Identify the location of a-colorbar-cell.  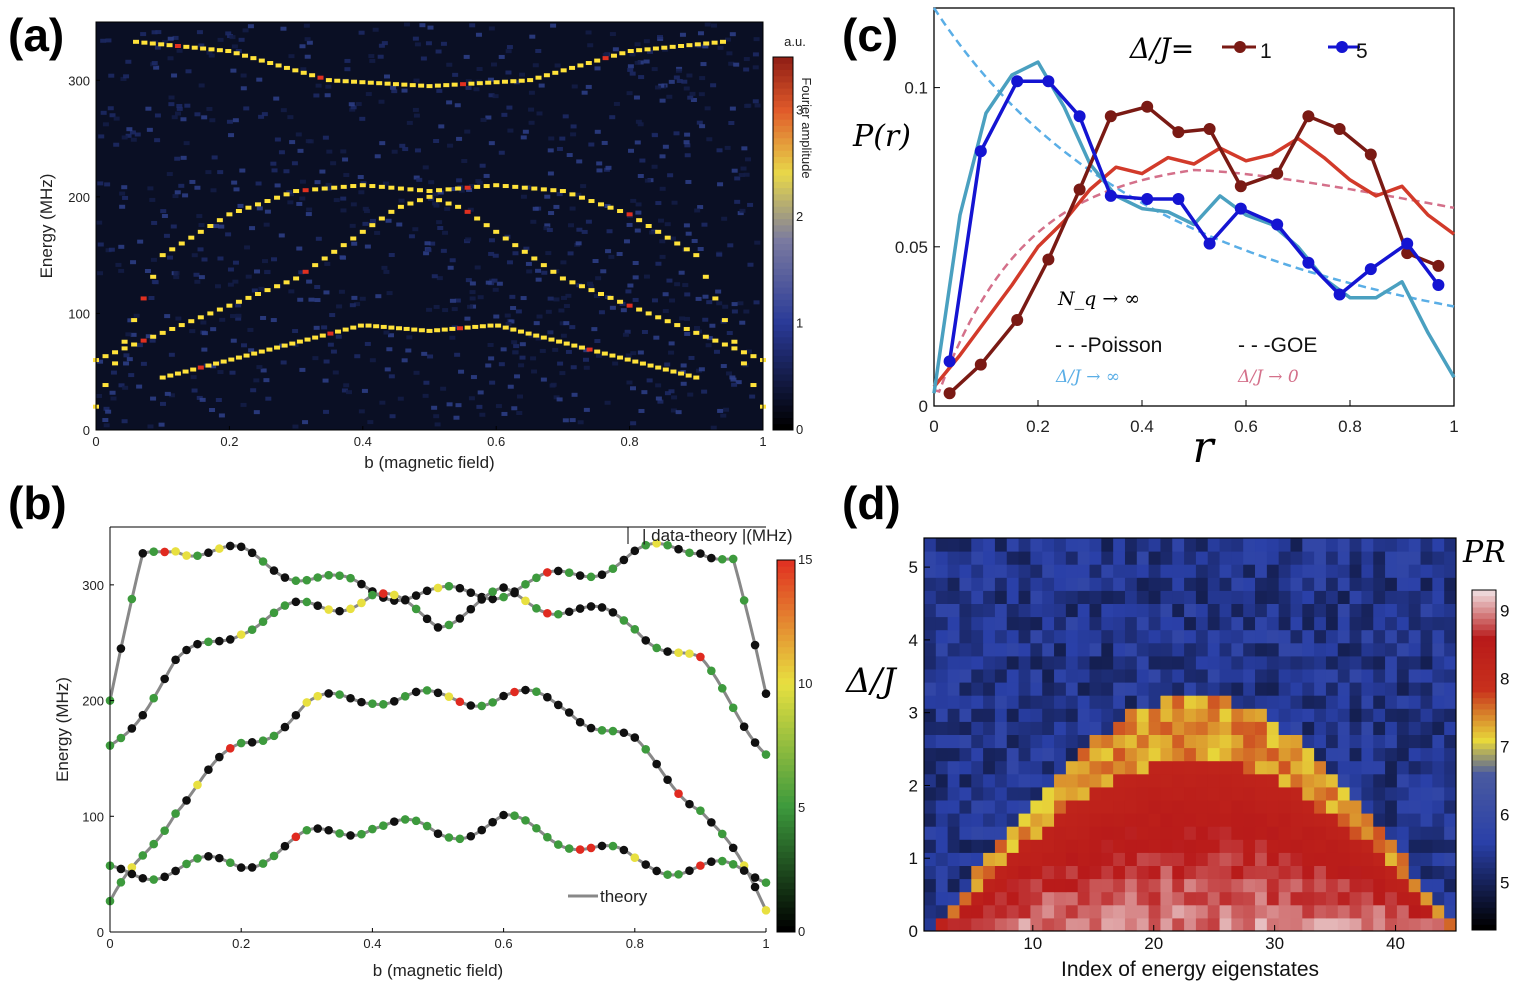
(783, 216).